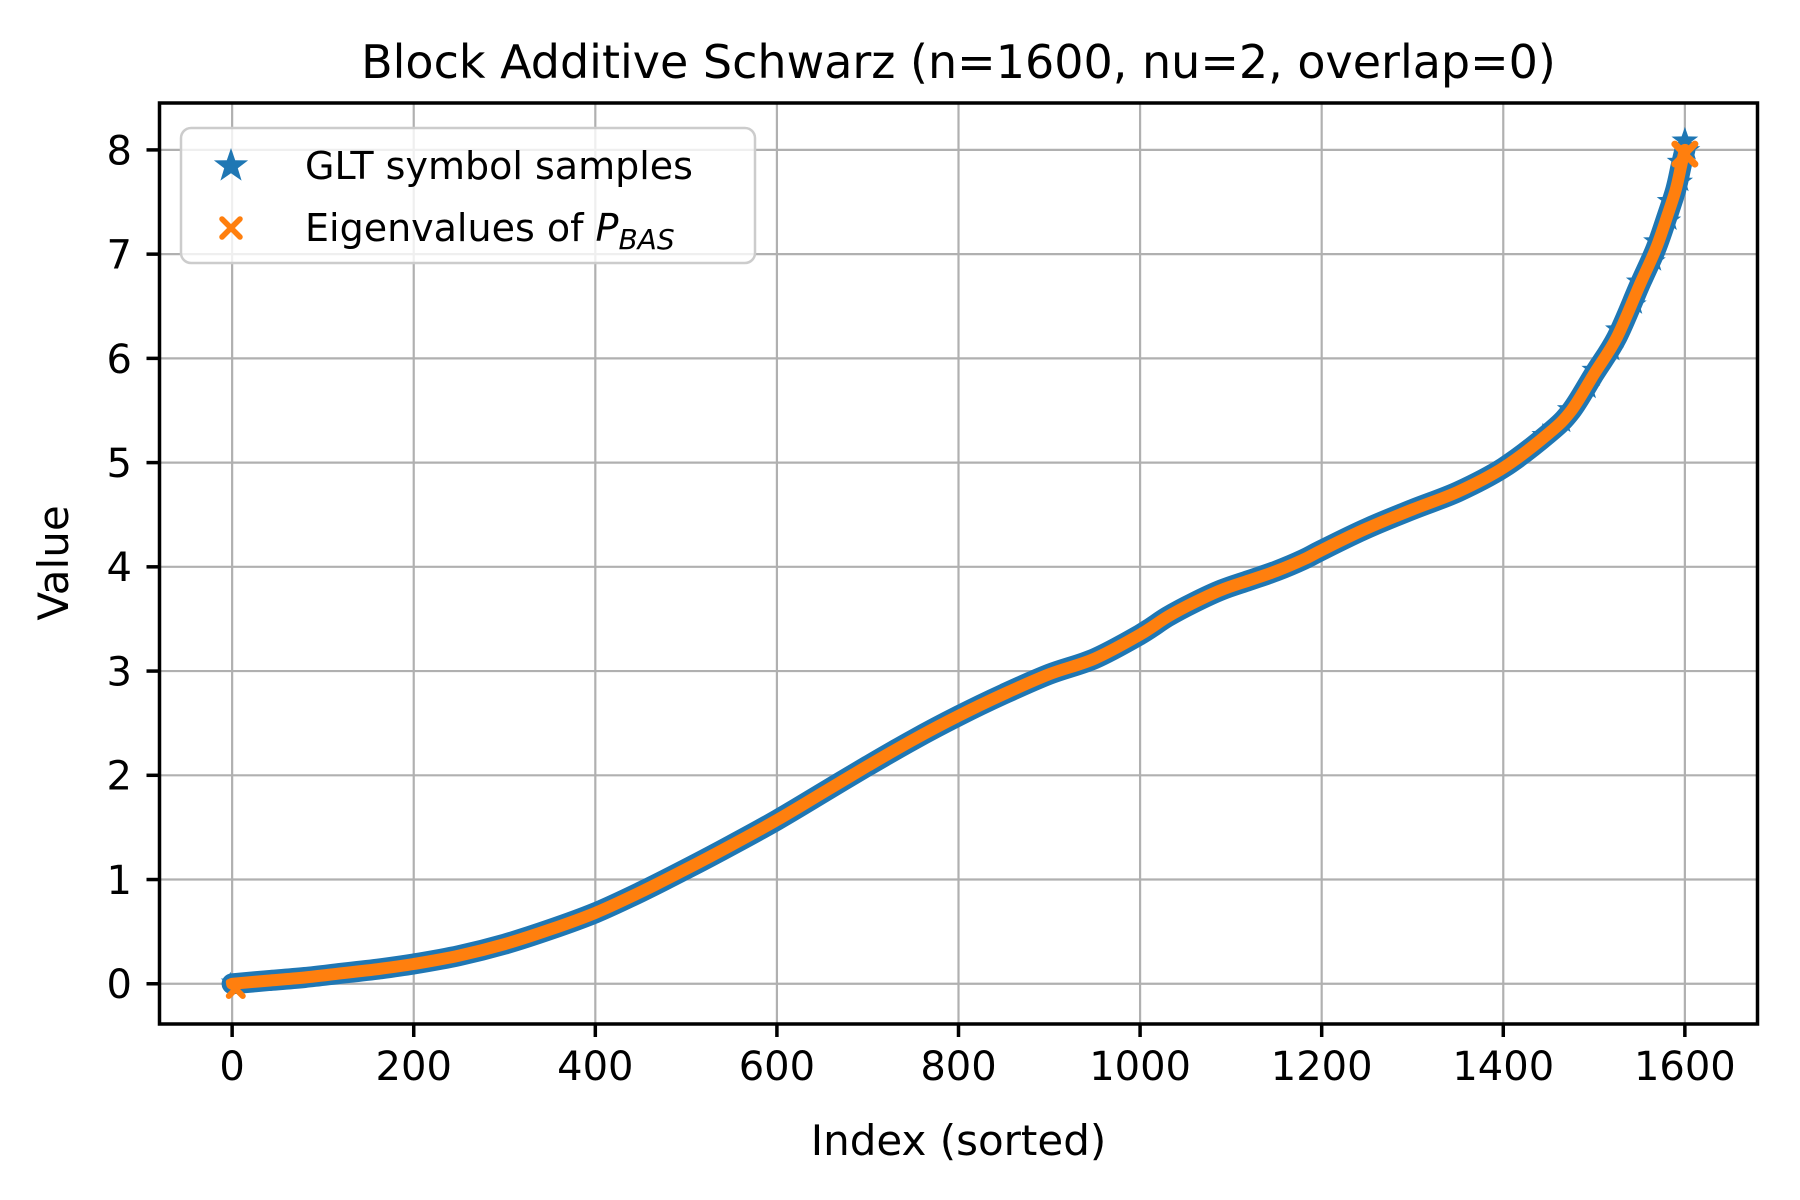 This screenshot has width=1800, height=1200. I want to click on legend-box, so click(468, 195).